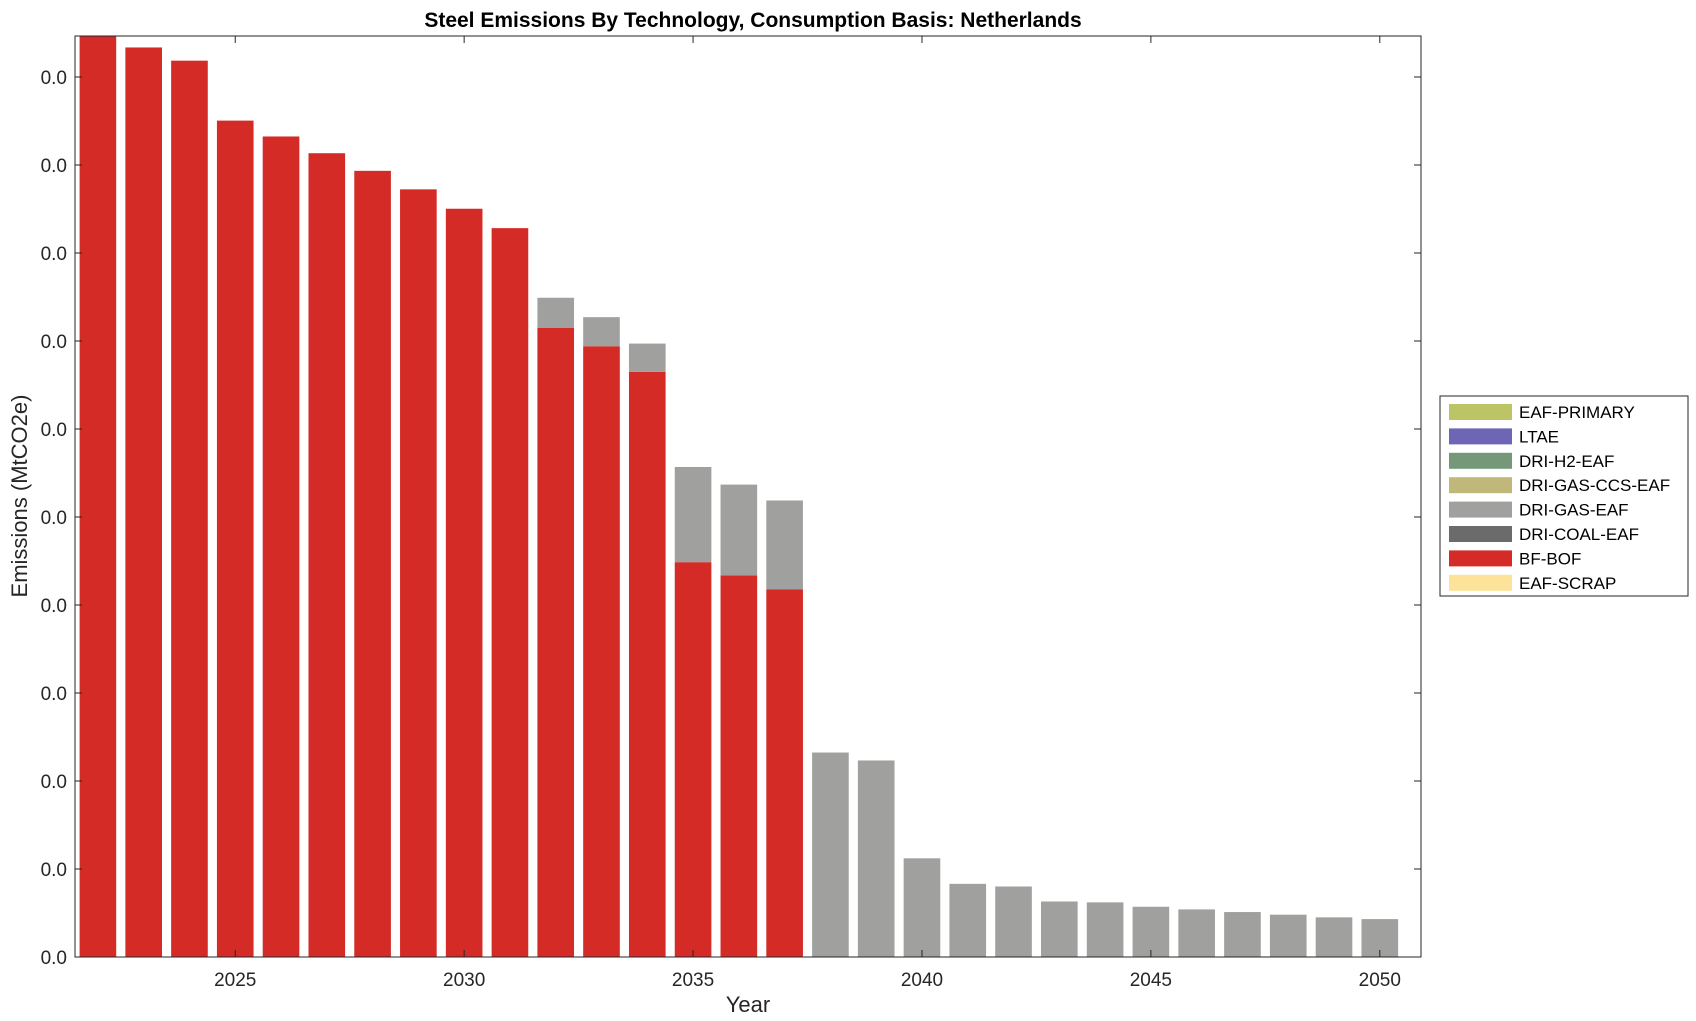  What do you see at coordinates (1480, 558) in the screenshot?
I see `legend-swatch-bf-bof` at bounding box center [1480, 558].